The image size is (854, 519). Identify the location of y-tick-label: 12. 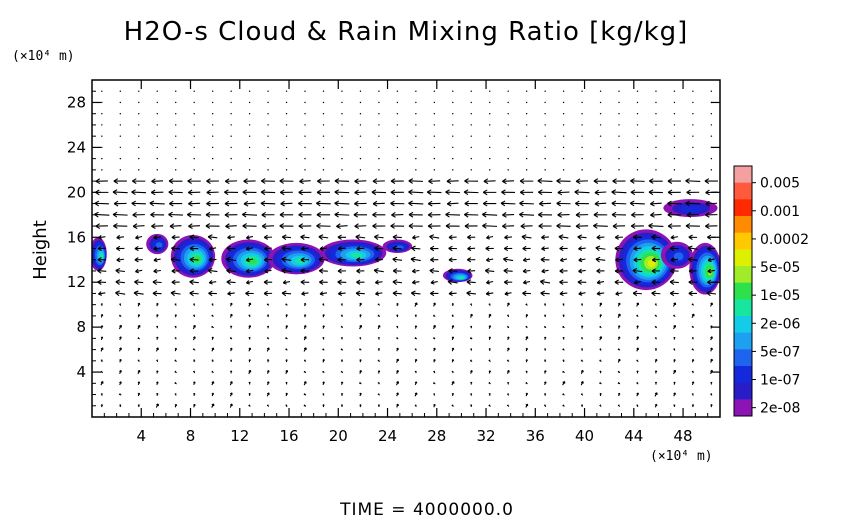
(76, 282).